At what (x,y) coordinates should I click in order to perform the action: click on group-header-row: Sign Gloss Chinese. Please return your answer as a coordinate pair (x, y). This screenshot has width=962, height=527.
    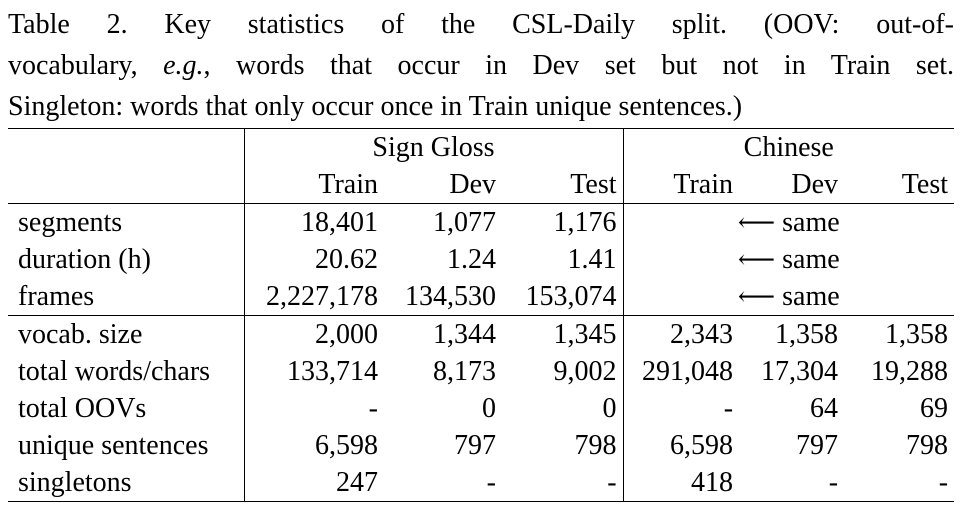
    Looking at the image, I should click on (481, 147).